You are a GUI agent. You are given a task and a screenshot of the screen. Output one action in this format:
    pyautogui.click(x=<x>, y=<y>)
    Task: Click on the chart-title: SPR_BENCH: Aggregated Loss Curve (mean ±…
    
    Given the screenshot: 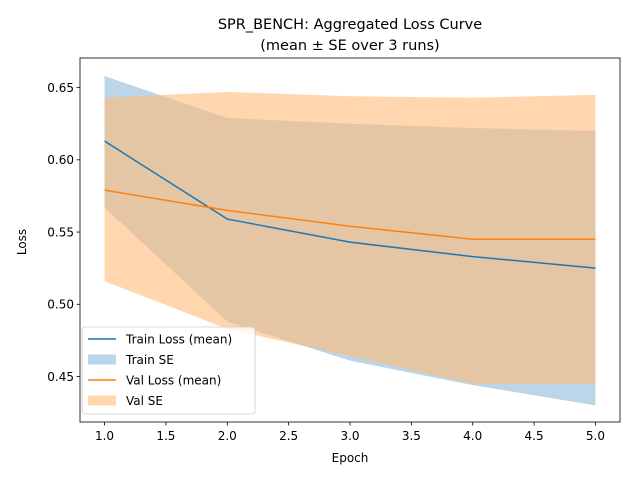 What is the action you would take?
    pyautogui.click(x=350, y=35)
    